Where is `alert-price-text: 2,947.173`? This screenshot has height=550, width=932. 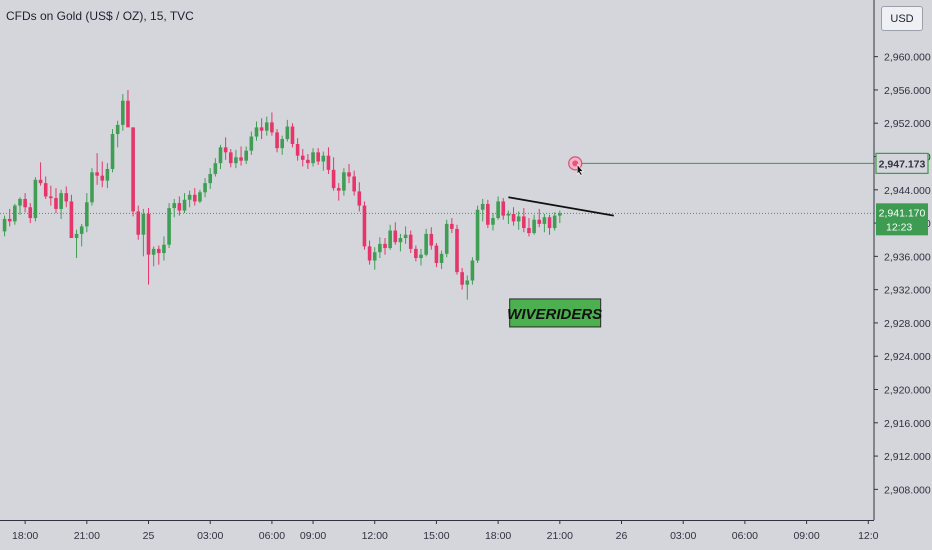
alert-price-text: 2,947.173 is located at coordinates (902, 164).